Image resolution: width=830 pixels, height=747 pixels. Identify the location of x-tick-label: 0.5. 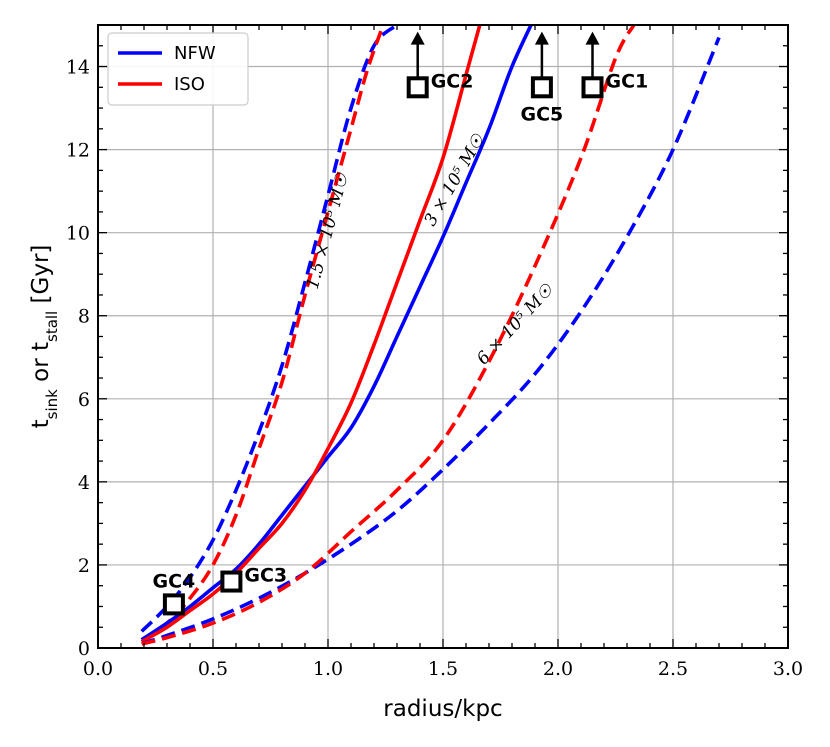
(213, 669).